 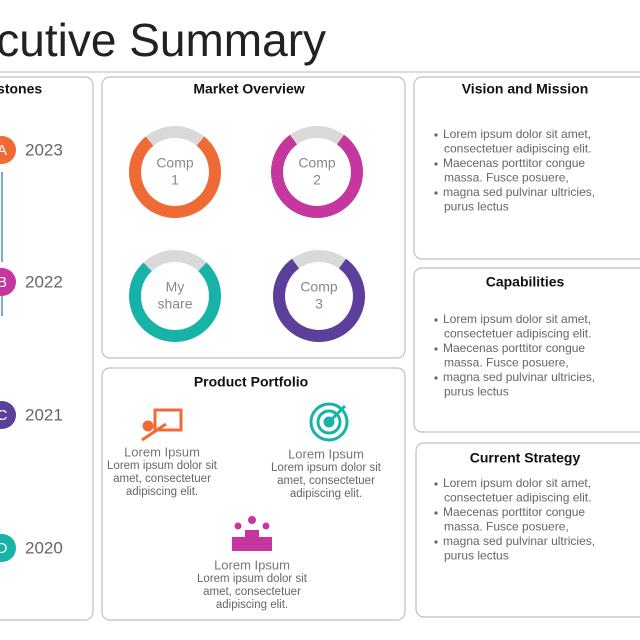 What do you see at coordinates (525, 458) in the screenshot?
I see `panel-title: Current Strategy` at bounding box center [525, 458].